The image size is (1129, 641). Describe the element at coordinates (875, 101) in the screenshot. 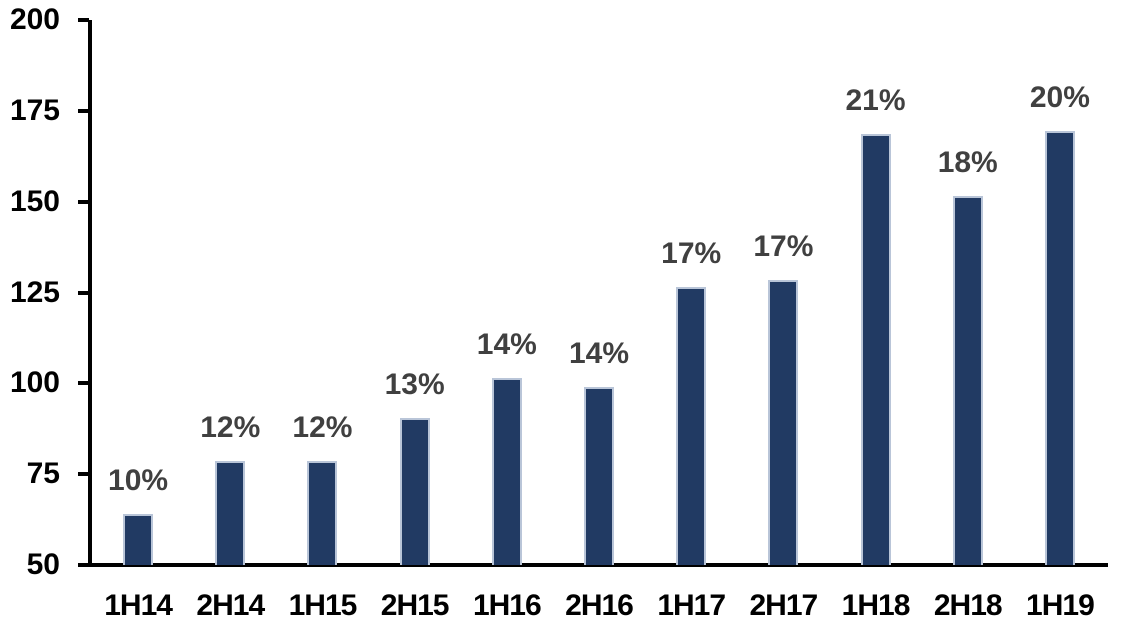

I see `bar-value-label: 21%` at that location.